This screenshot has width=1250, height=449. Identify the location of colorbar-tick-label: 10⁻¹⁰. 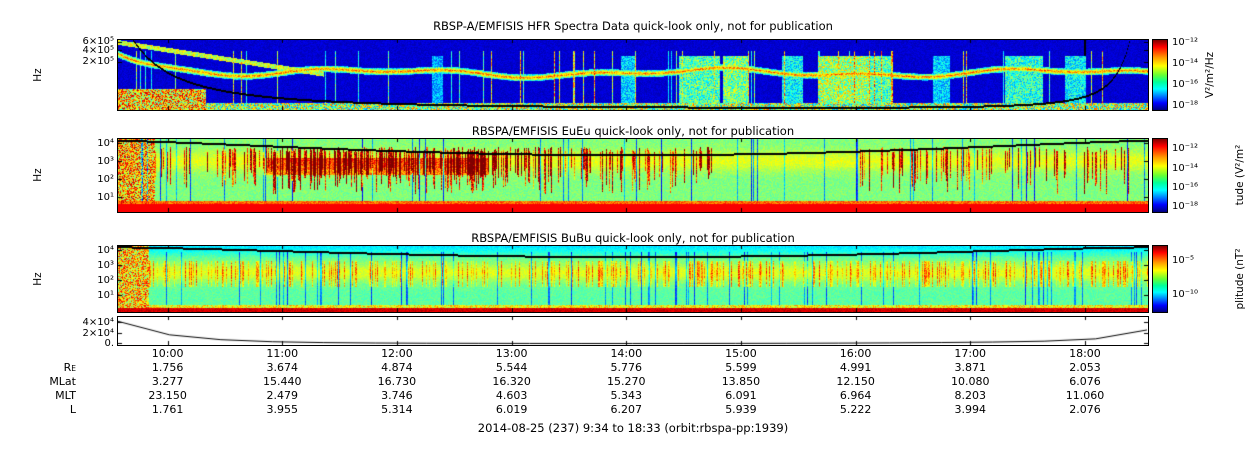
(1185, 295).